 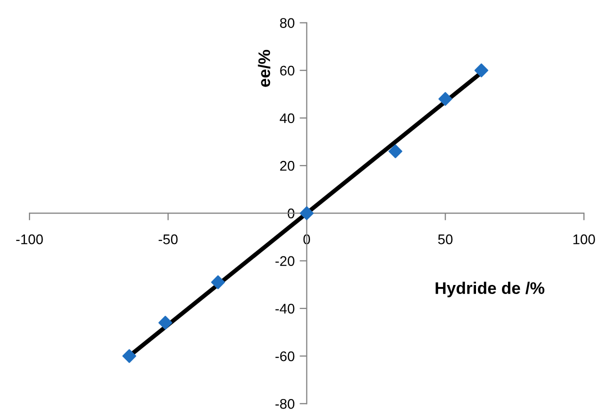 What do you see at coordinates (284, 261) in the screenshot?
I see `y-tick-label: -20` at bounding box center [284, 261].